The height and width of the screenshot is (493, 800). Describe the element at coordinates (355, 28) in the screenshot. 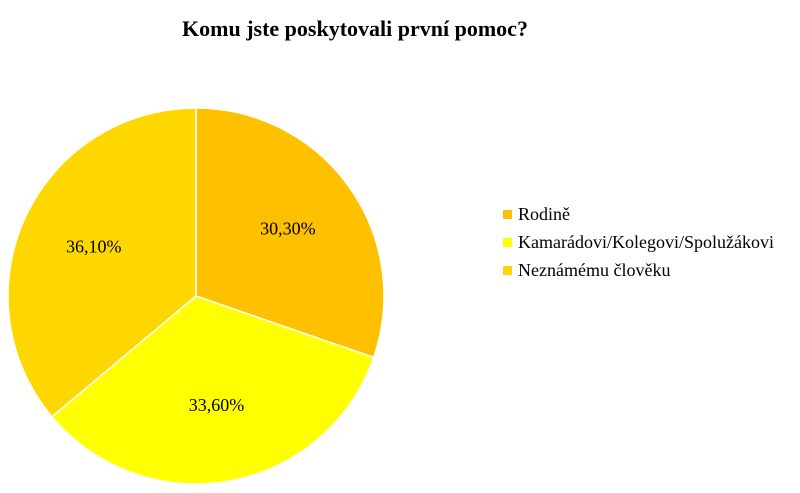

I see `chart-title: Komu jste poskytovali první pomoc?` at that location.